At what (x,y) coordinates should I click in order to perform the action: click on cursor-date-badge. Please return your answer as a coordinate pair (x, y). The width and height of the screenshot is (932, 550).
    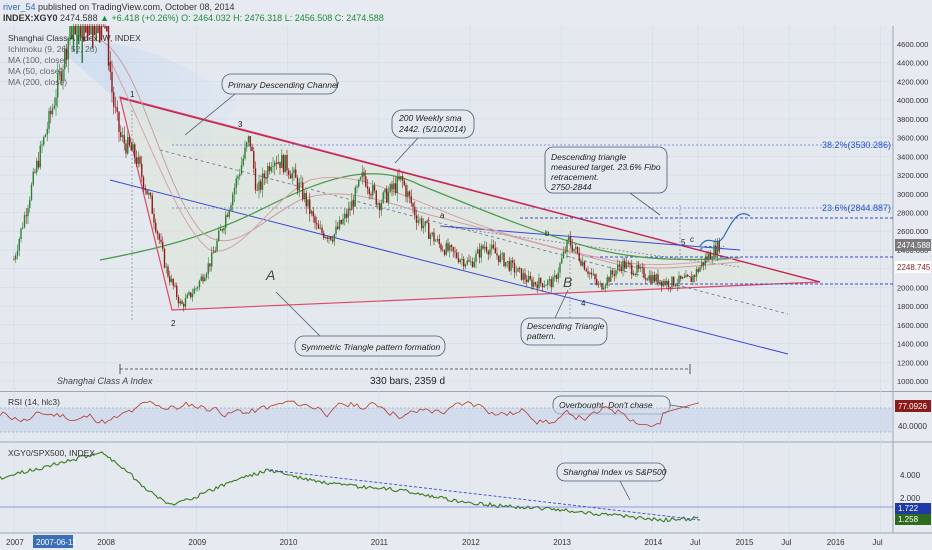
    Looking at the image, I should click on (53, 541).